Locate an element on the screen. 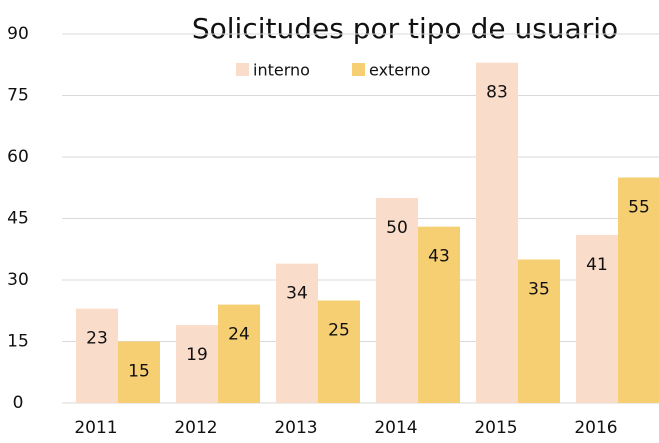 The height and width of the screenshot is (443, 659). chart-title: Solicitudes por tipo de usuario is located at coordinates (405, 28).